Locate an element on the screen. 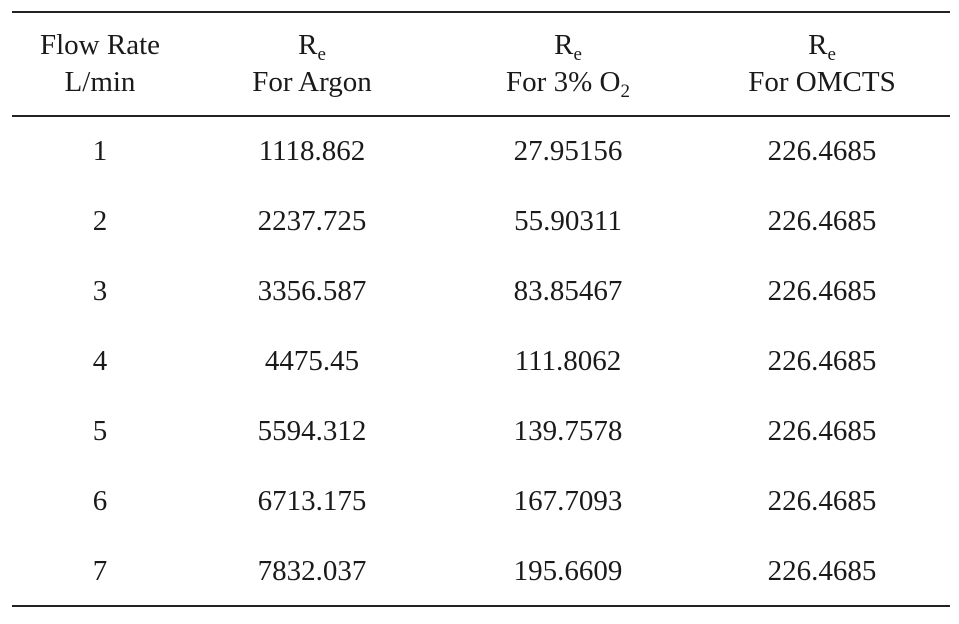 Image resolution: width=959 pixels, height=624 pixels. label-subscript: 2 is located at coordinates (625, 91).